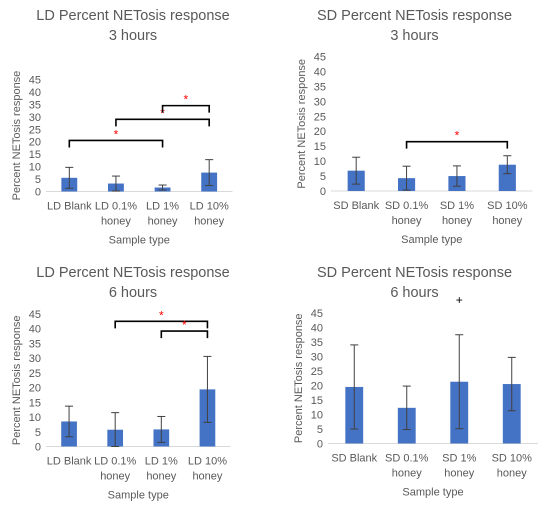  Describe the element at coordinates (133, 283) in the screenshot. I see `chart-title: LD Percent NETosis response 6 hours` at that location.